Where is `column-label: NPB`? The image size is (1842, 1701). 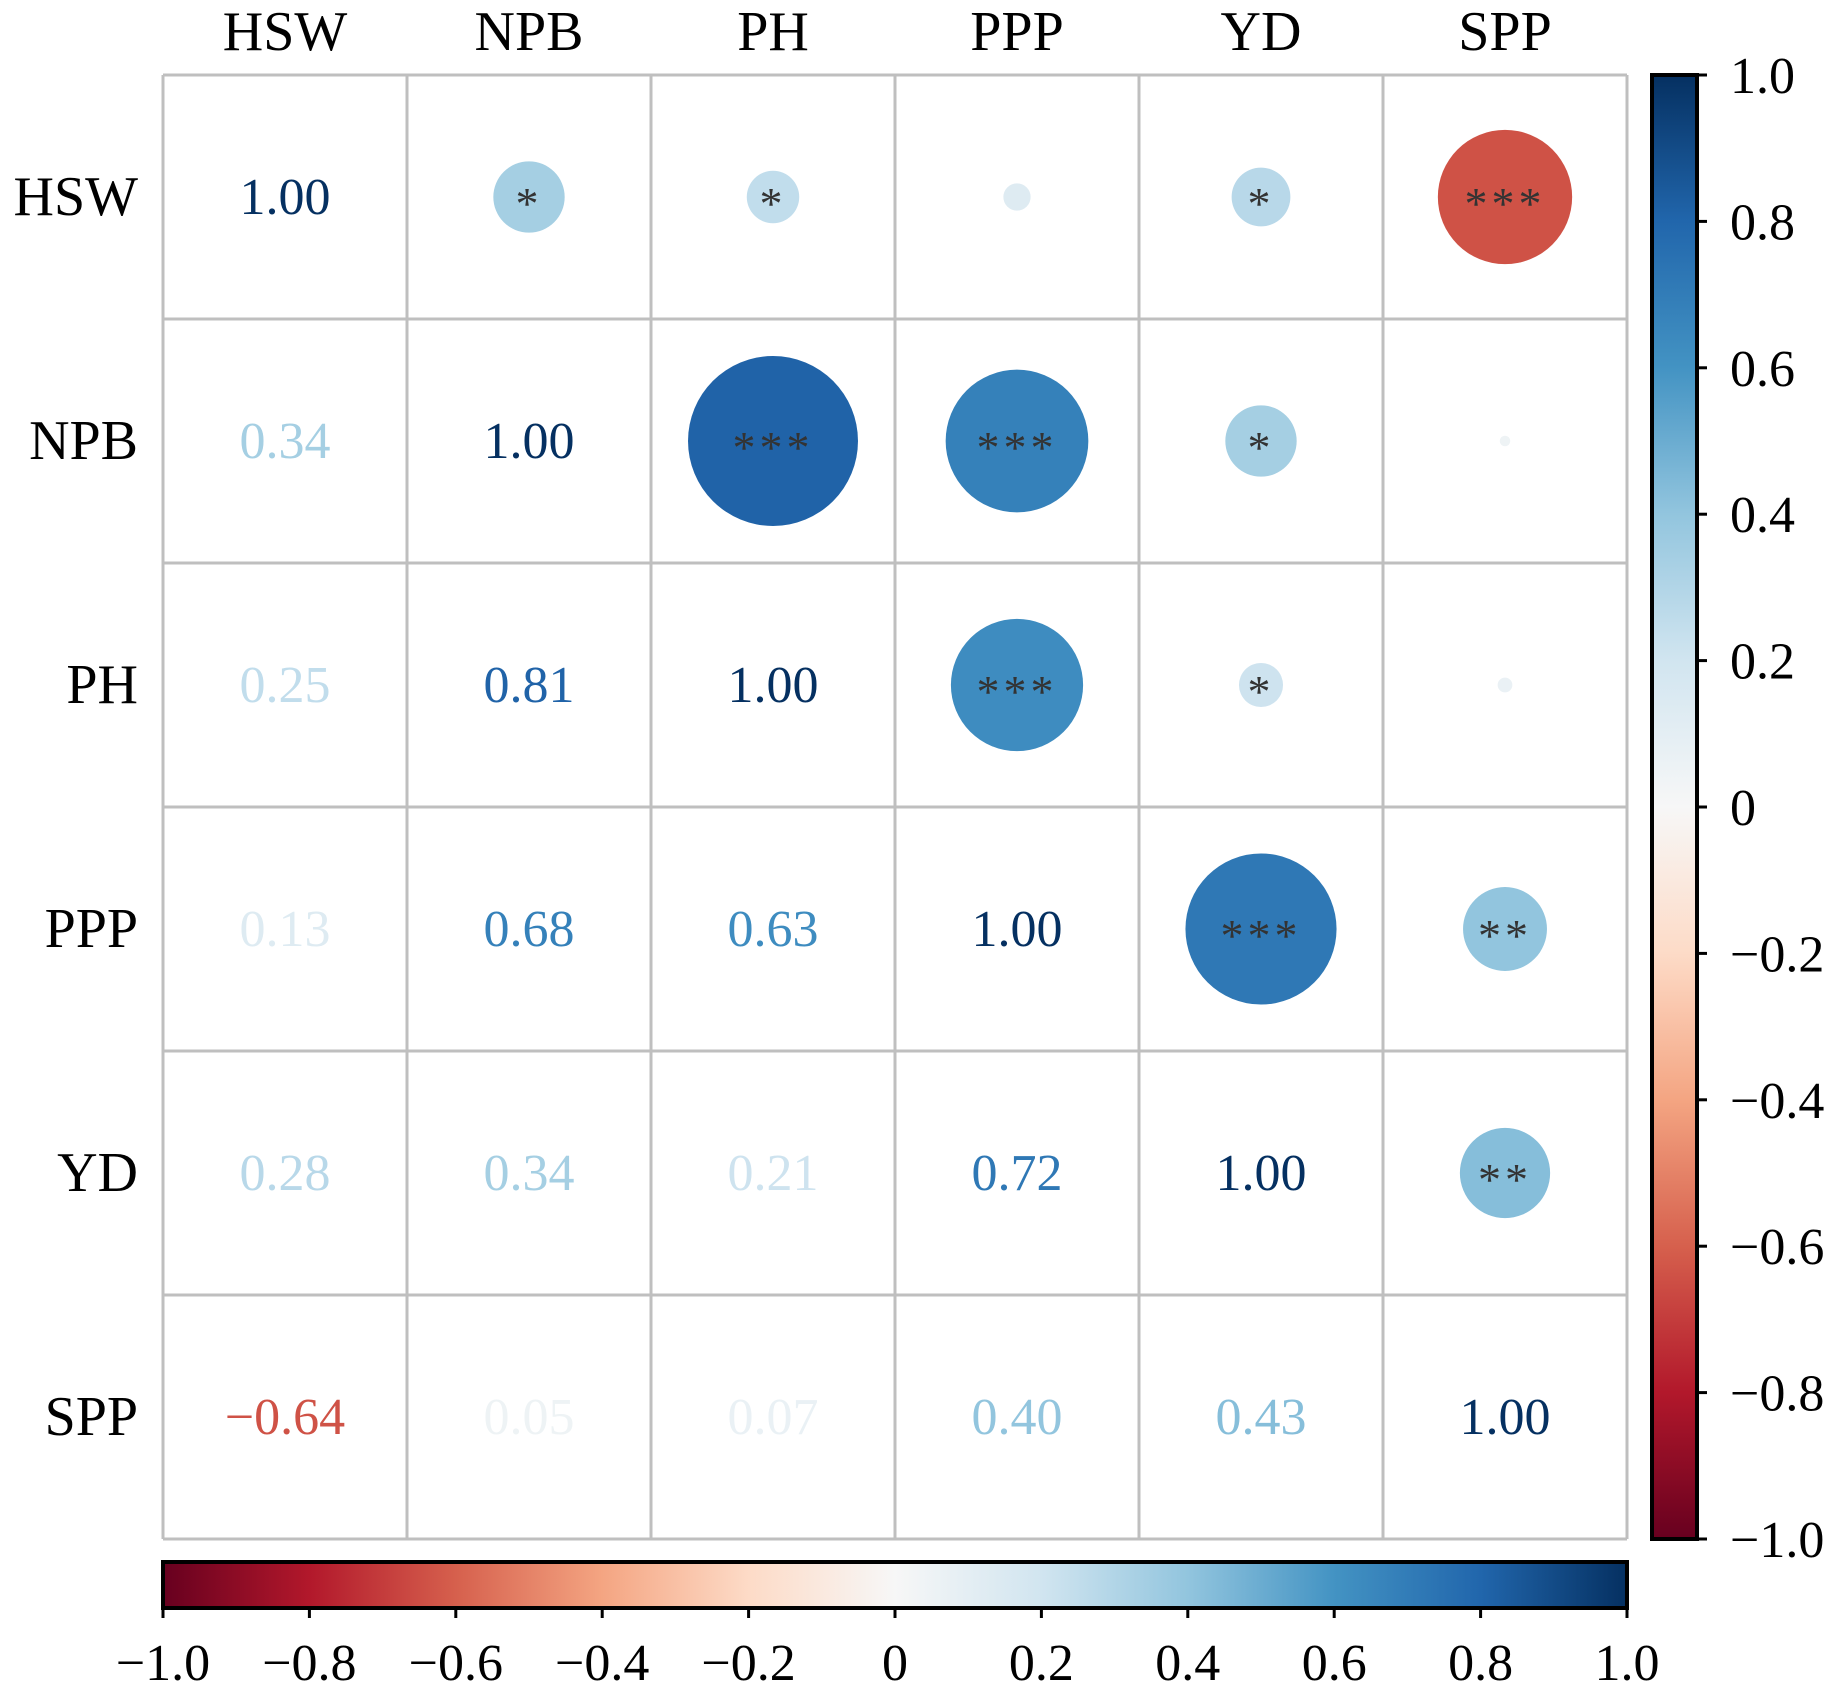 column-label: NPB is located at coordinates (529, 32).